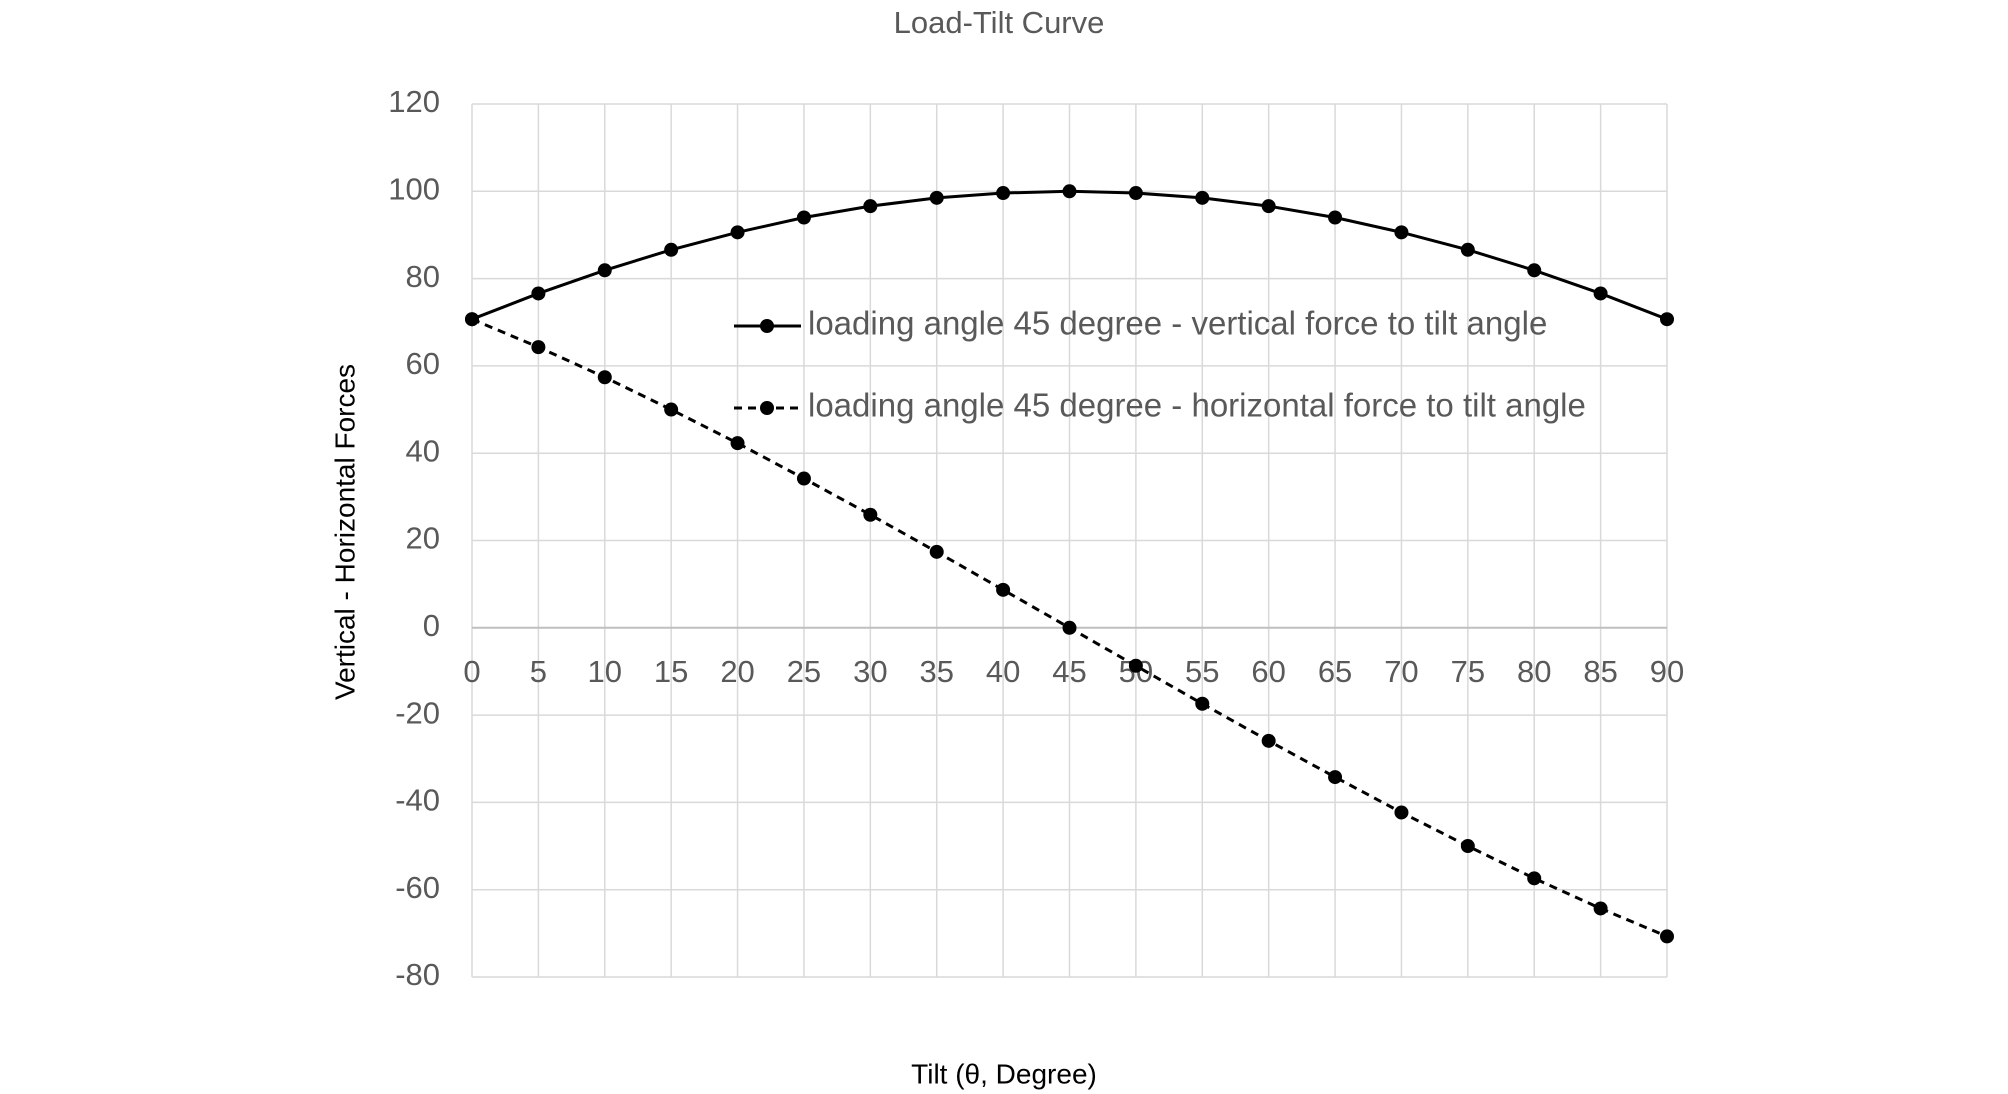 This screenshot has width=2008, height=1094. What do you see at coordinates (423, 450) in the screenshot?
I see `y-tick-label: 40` at bounding box center [423, 450].